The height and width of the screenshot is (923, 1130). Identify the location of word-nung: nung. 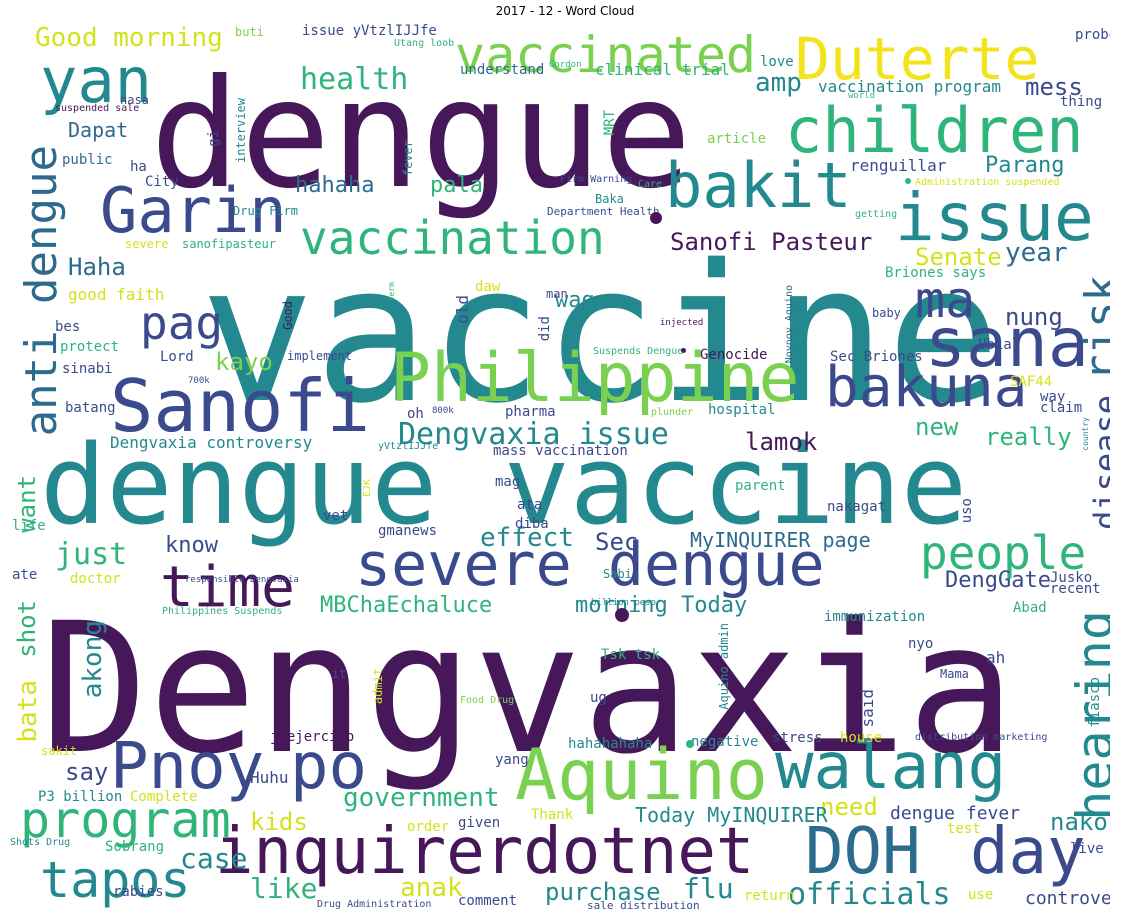
(1034, 317).